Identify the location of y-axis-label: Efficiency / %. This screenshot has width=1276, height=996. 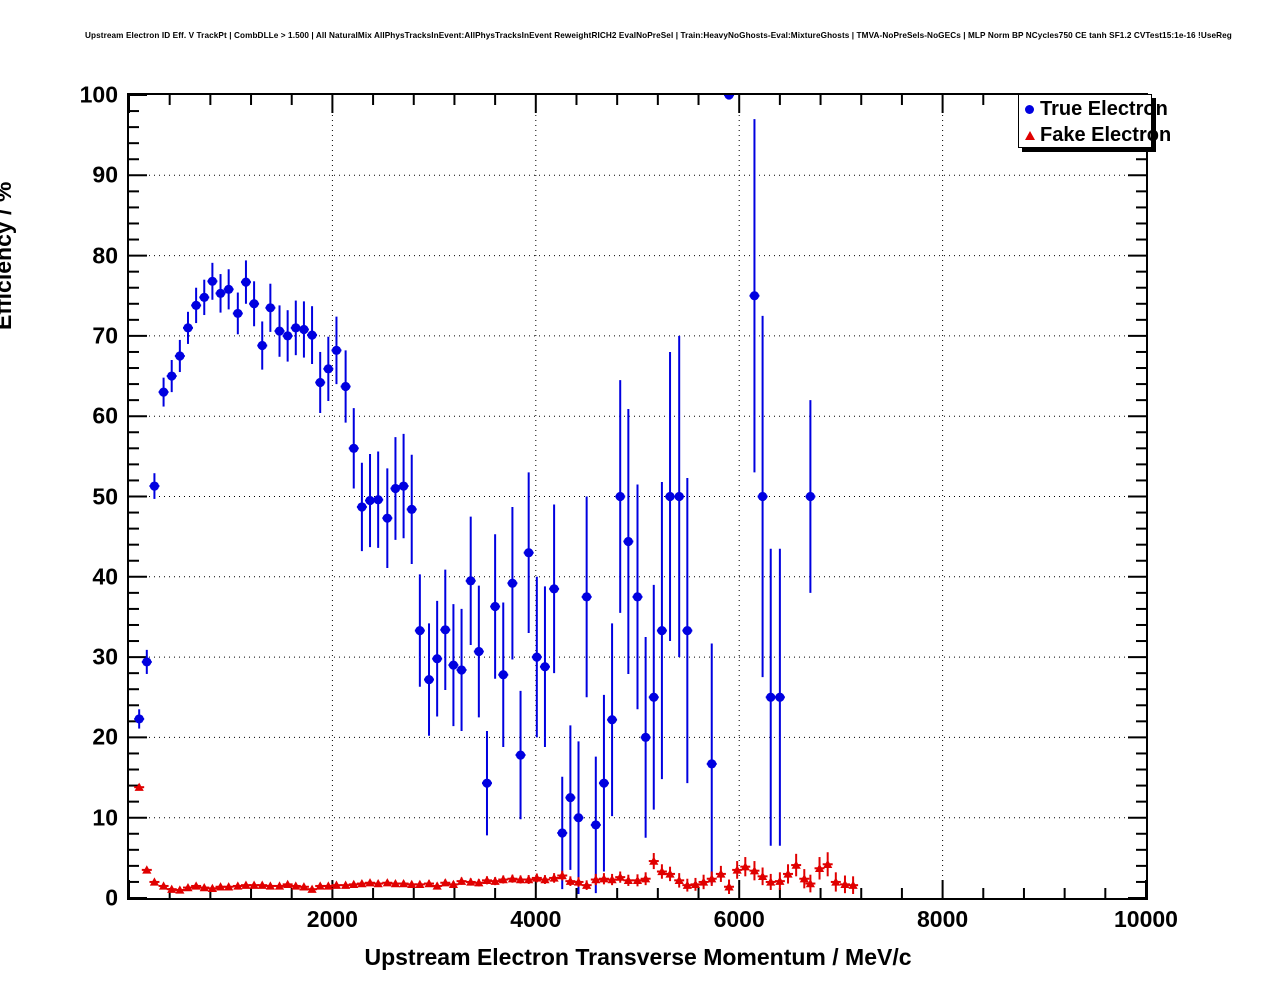
(8, 256).